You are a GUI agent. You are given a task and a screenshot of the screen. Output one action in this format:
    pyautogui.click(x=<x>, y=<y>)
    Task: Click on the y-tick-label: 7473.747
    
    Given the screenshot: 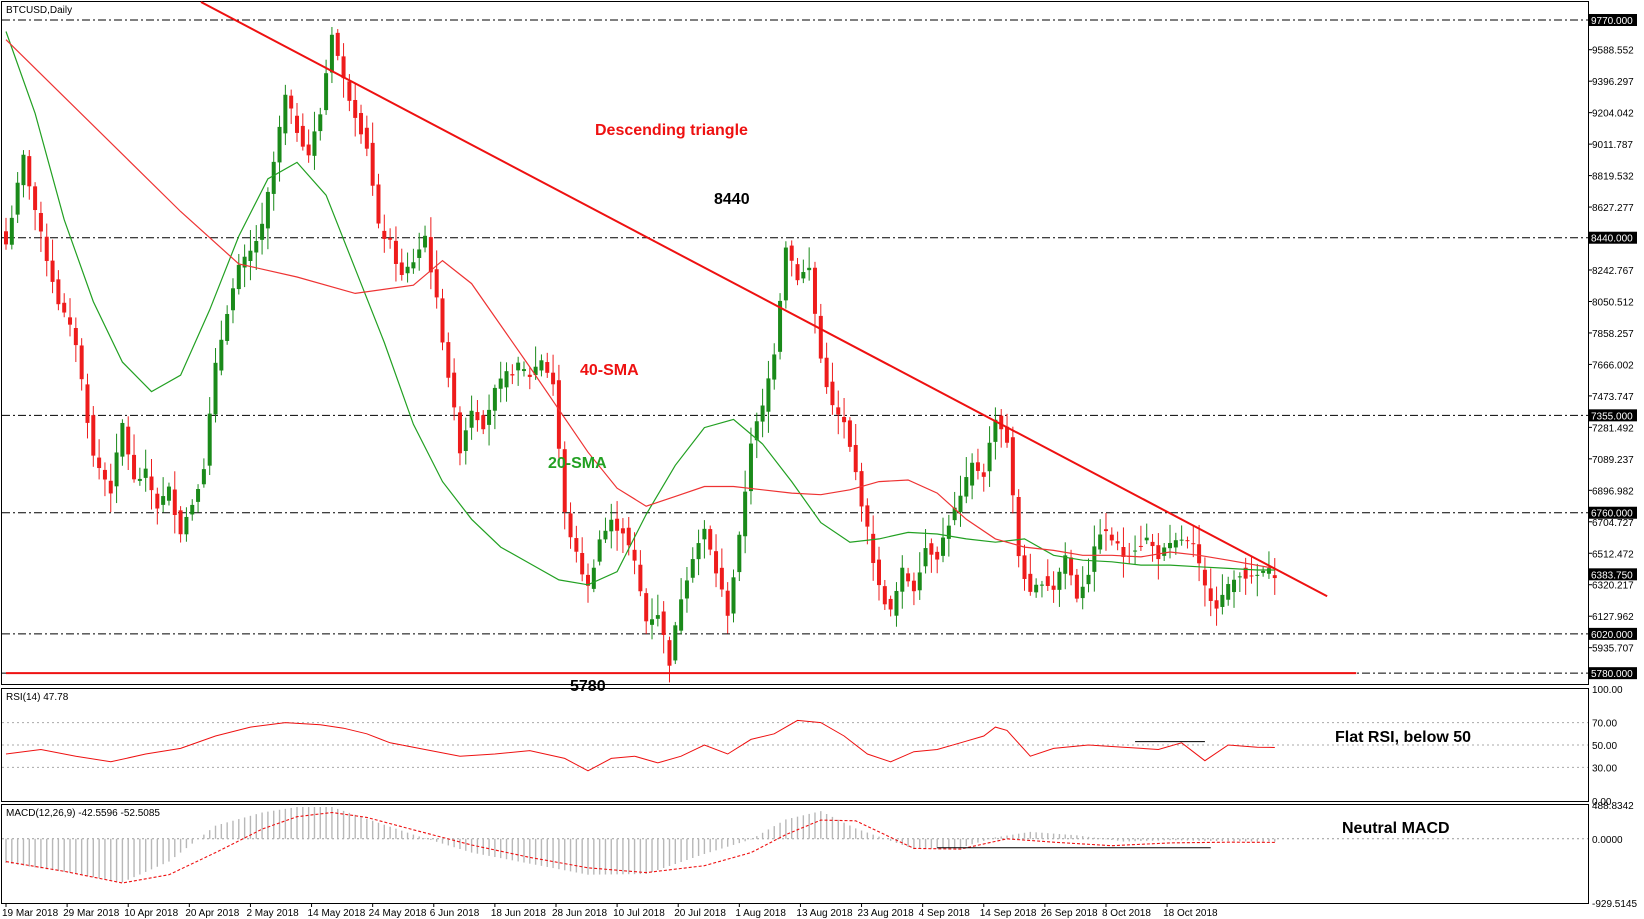 What is the action you would take?
    pyautogui.click(x=1613, y=397)
    